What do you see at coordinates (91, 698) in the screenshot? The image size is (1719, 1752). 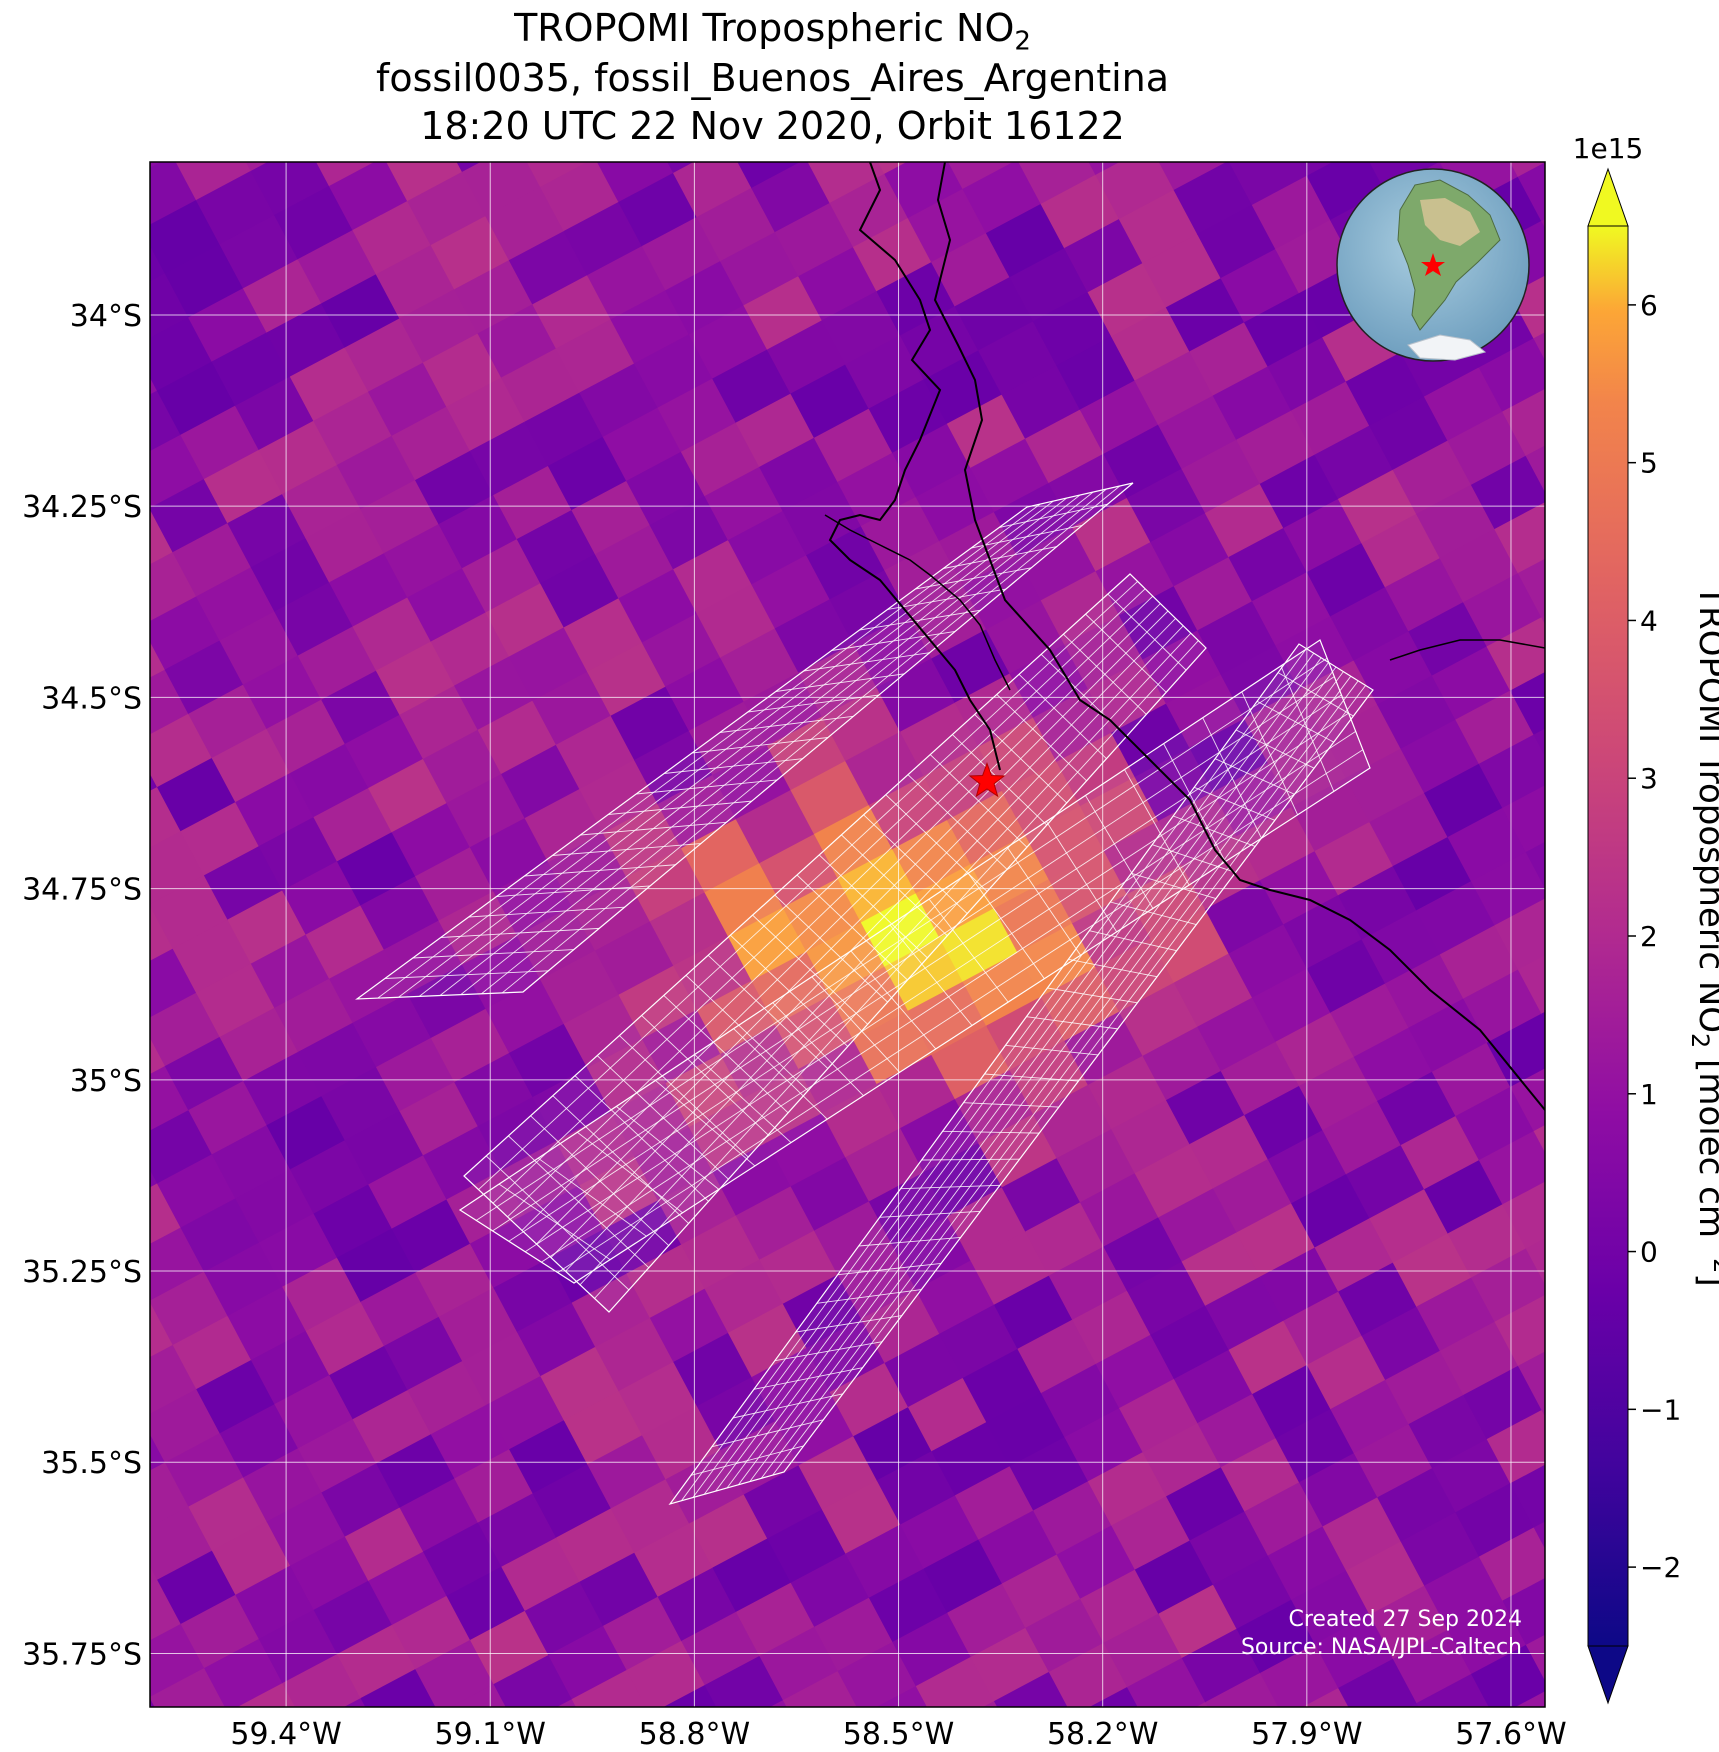 I see `lat-tick-label: 34.5°S` at bounding box center [91, 698].